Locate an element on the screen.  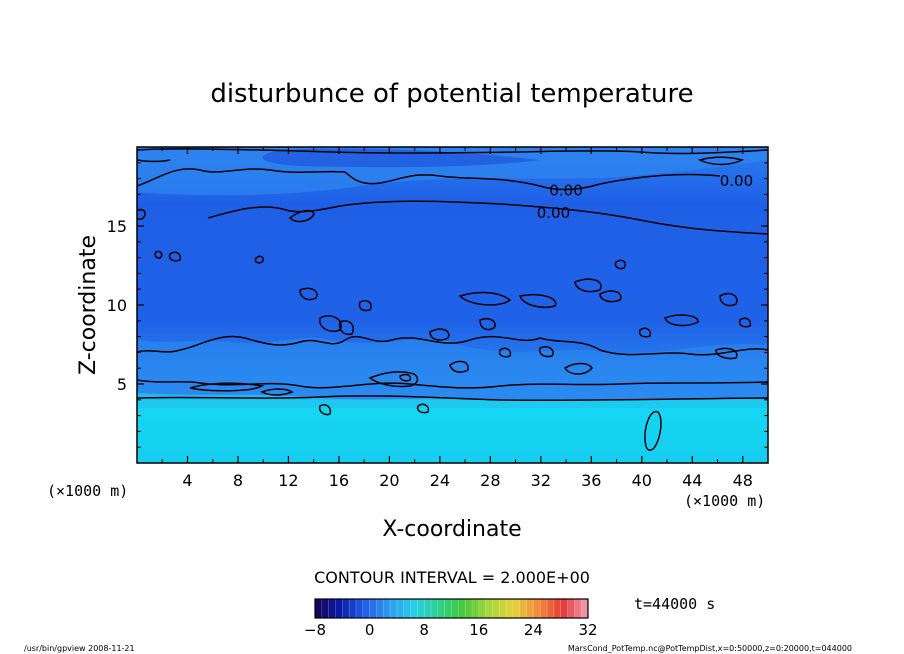
colorbar: −8 0 8 16 24 32 is located at coordinates (451, 618).